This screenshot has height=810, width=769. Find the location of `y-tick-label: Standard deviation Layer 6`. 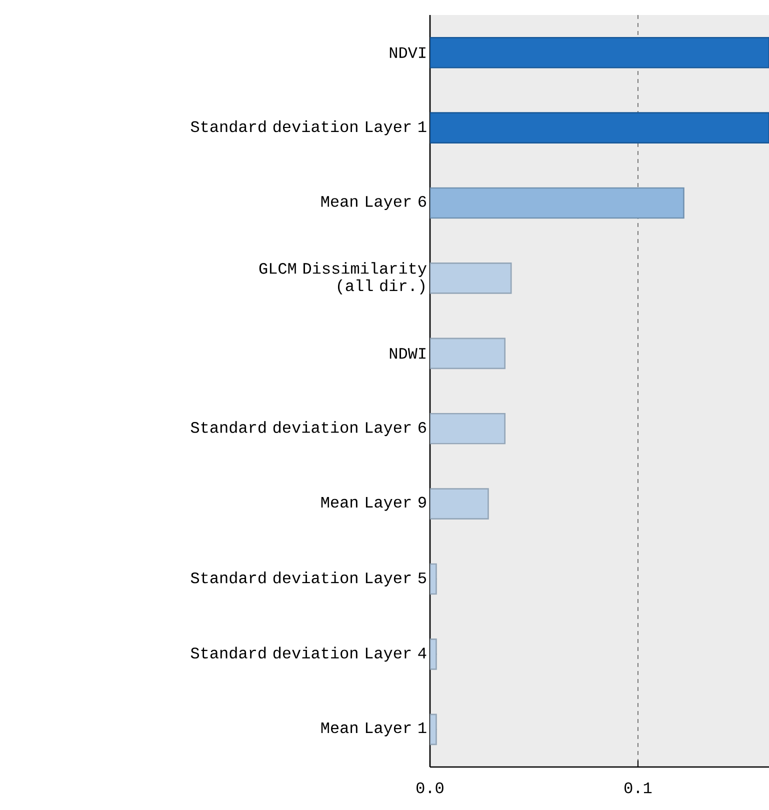

y-tick-label: Standard deviation Layer 6 is located at coordinates (308, 428).